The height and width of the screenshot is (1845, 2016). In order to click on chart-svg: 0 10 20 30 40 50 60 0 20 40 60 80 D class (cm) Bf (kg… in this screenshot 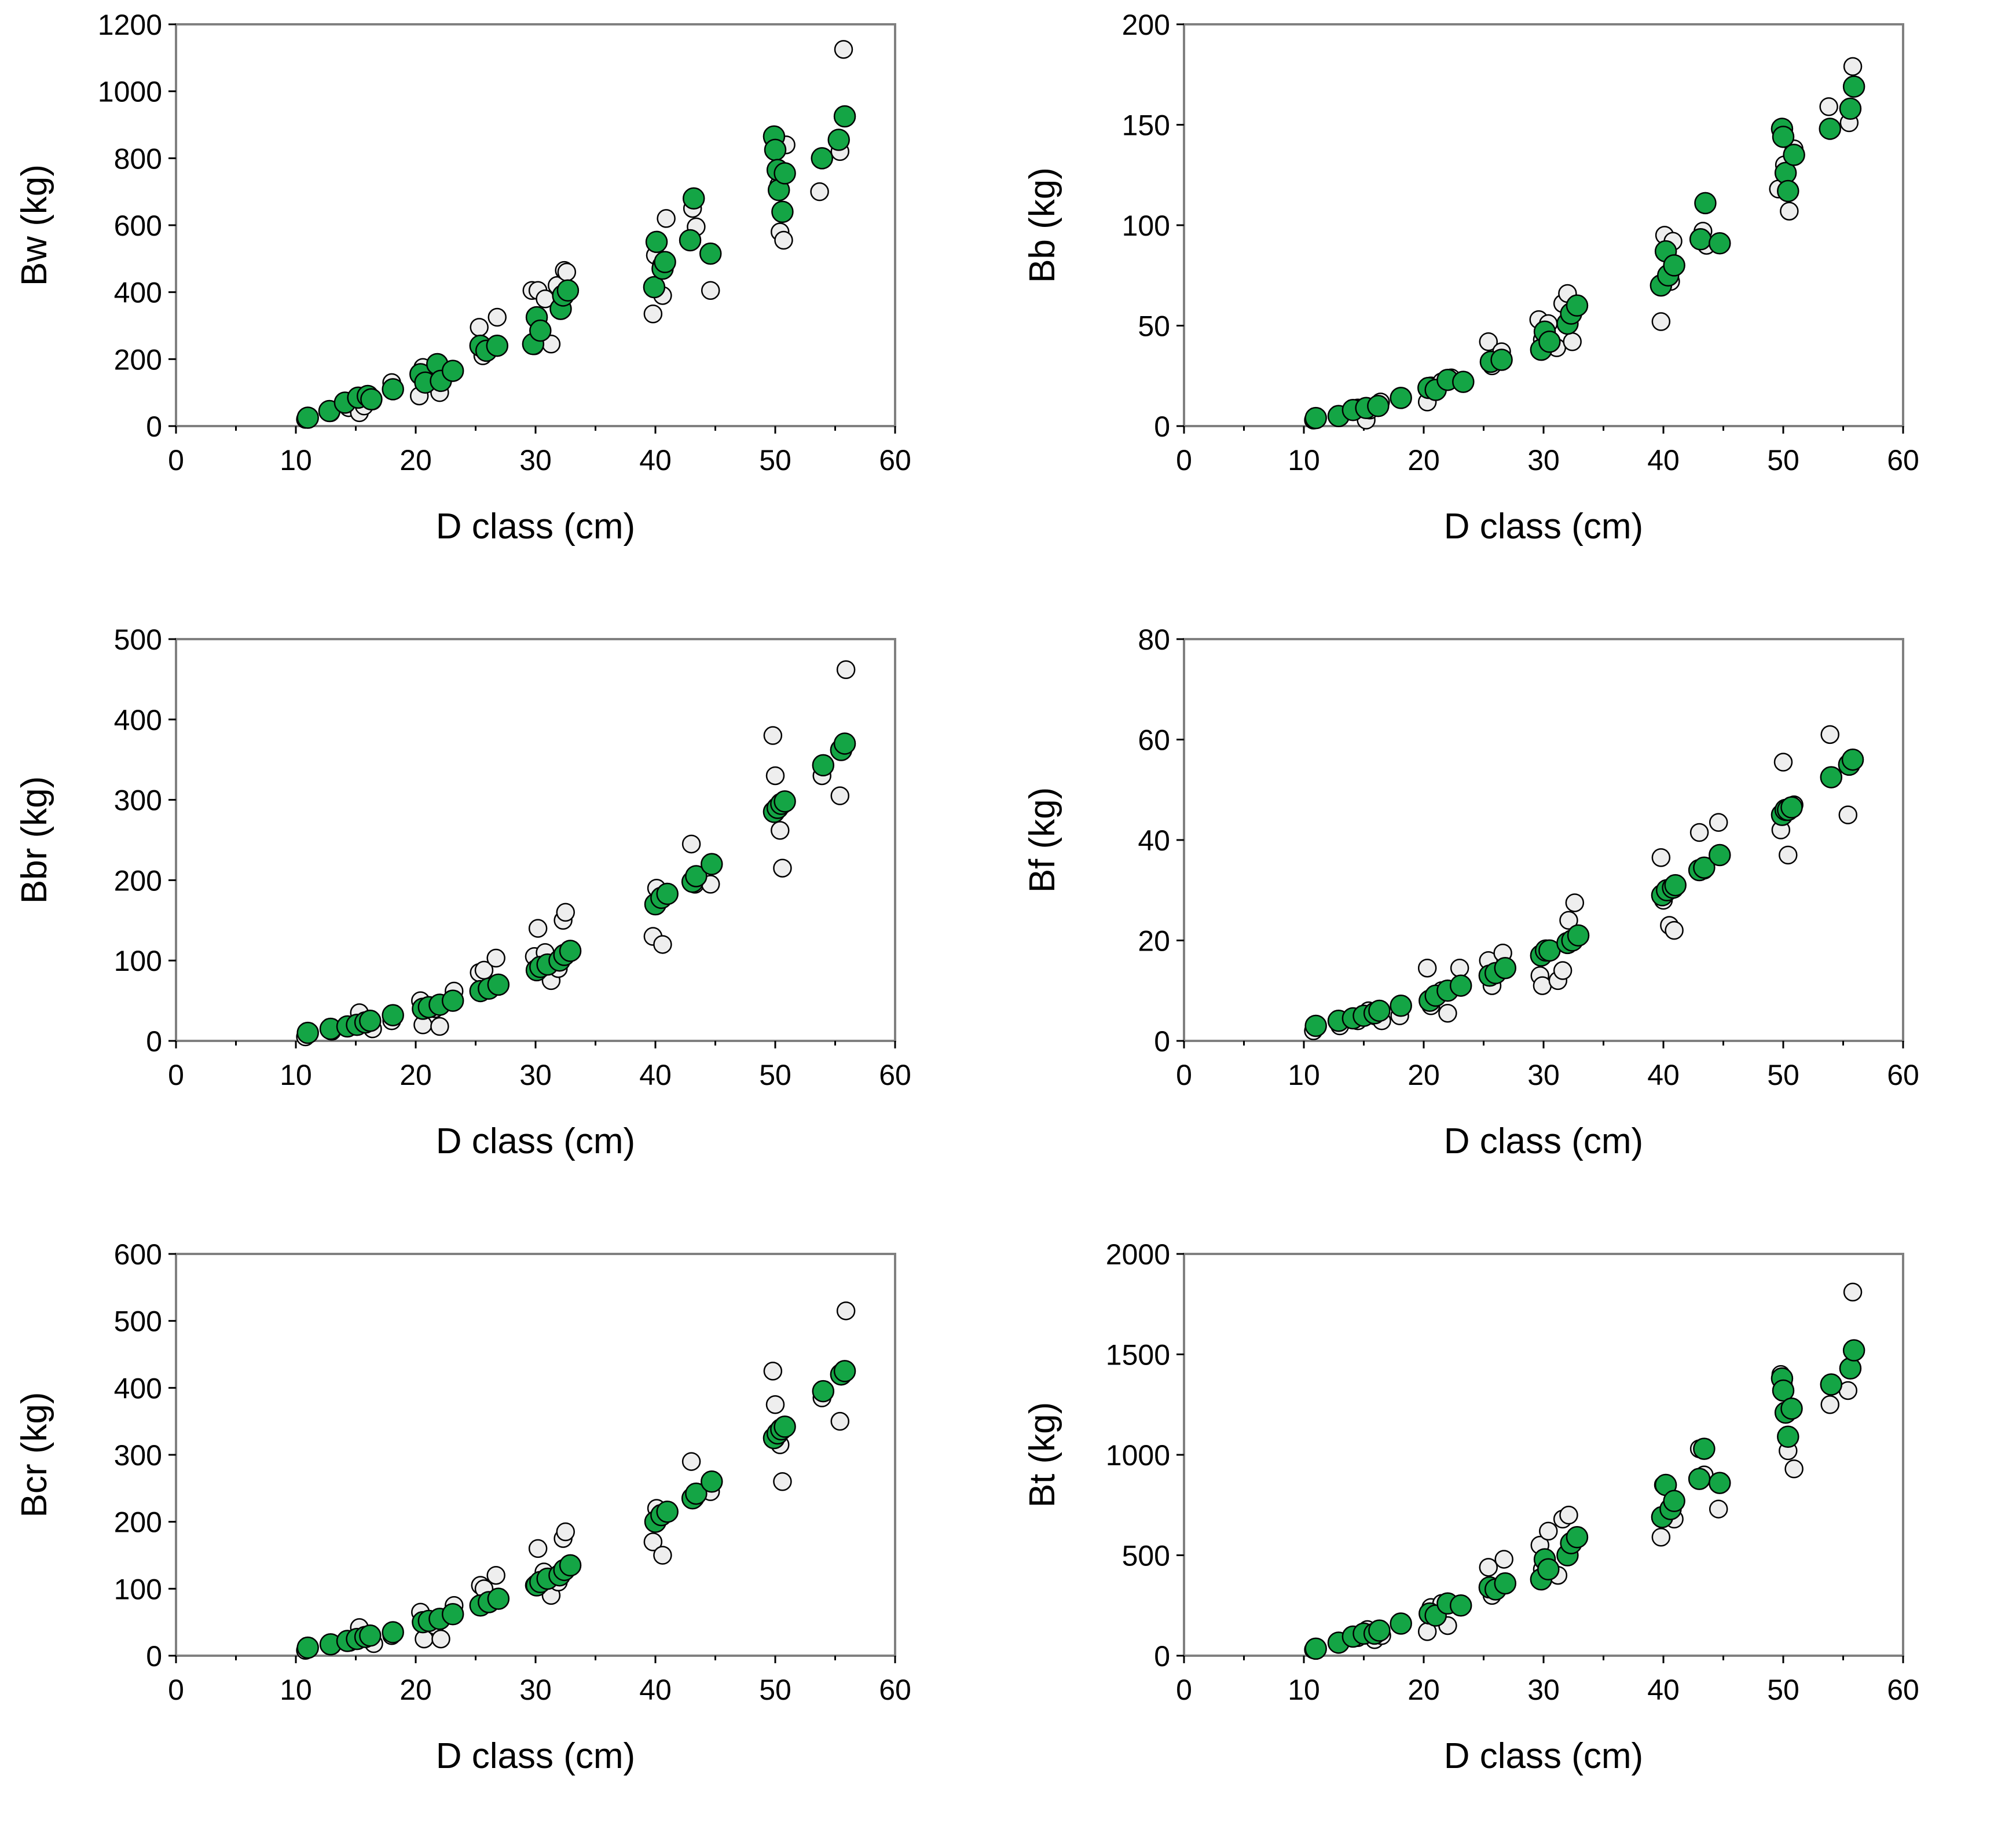, I will do `click(1470, 892)`.